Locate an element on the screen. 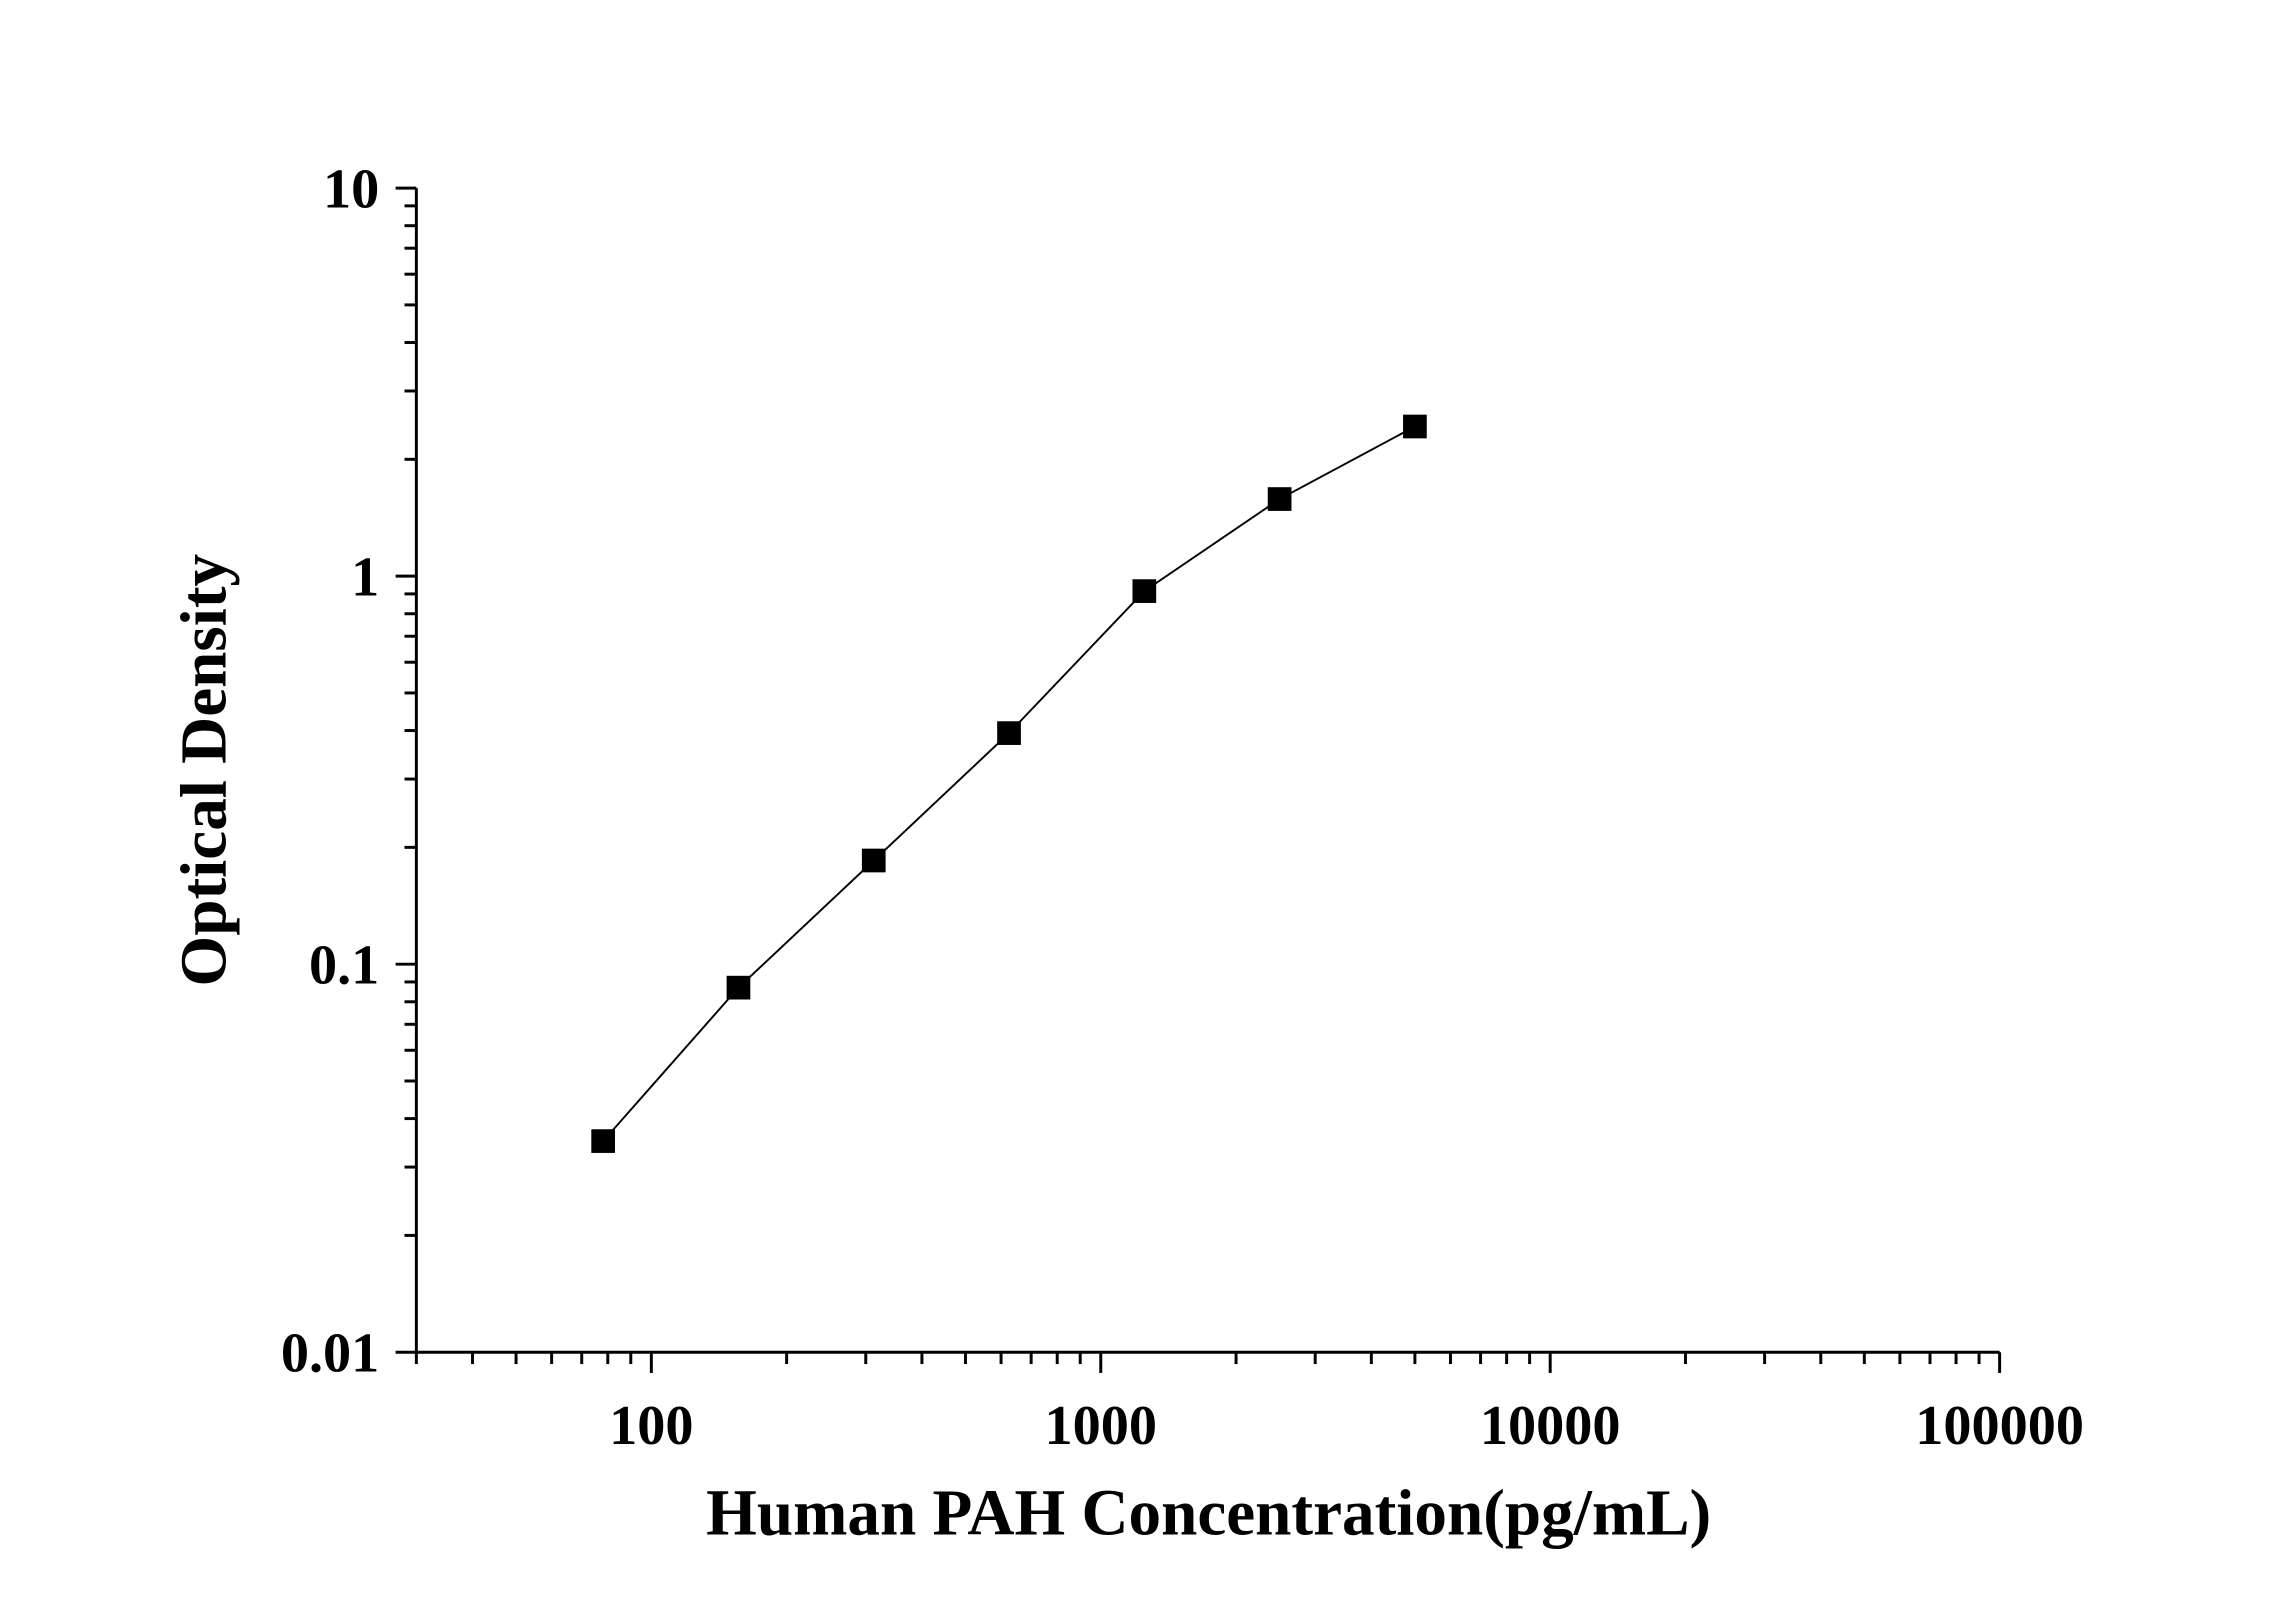  x-tick-label: 100000 is located at coordinates (1999, 1426).